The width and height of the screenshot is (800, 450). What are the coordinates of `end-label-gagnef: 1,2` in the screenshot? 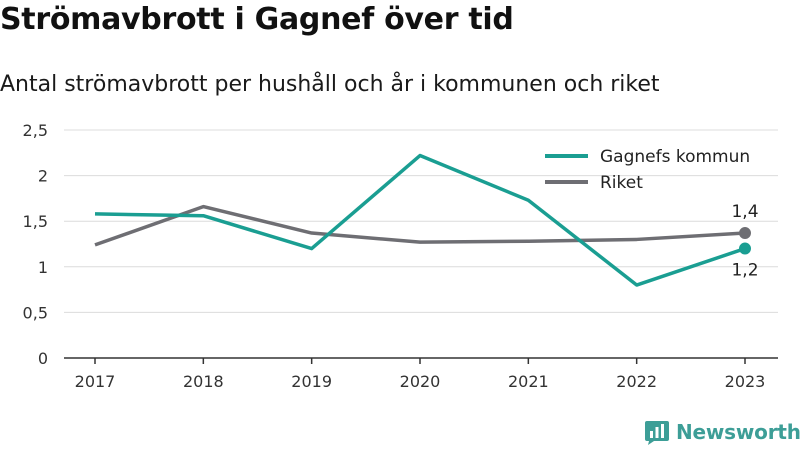 It's located at (744, 271).